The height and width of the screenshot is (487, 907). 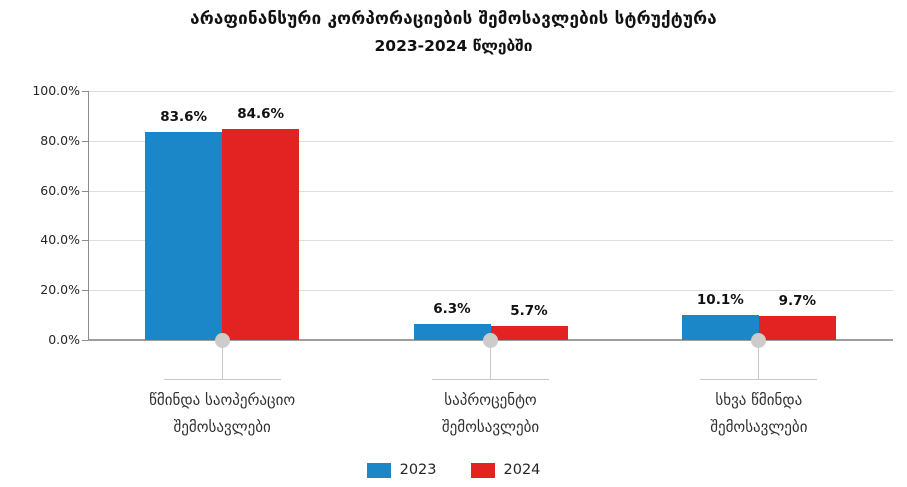 I want to click on category-label: სხვა წმინდა შემოსავლები, so click(x=759, y=414).